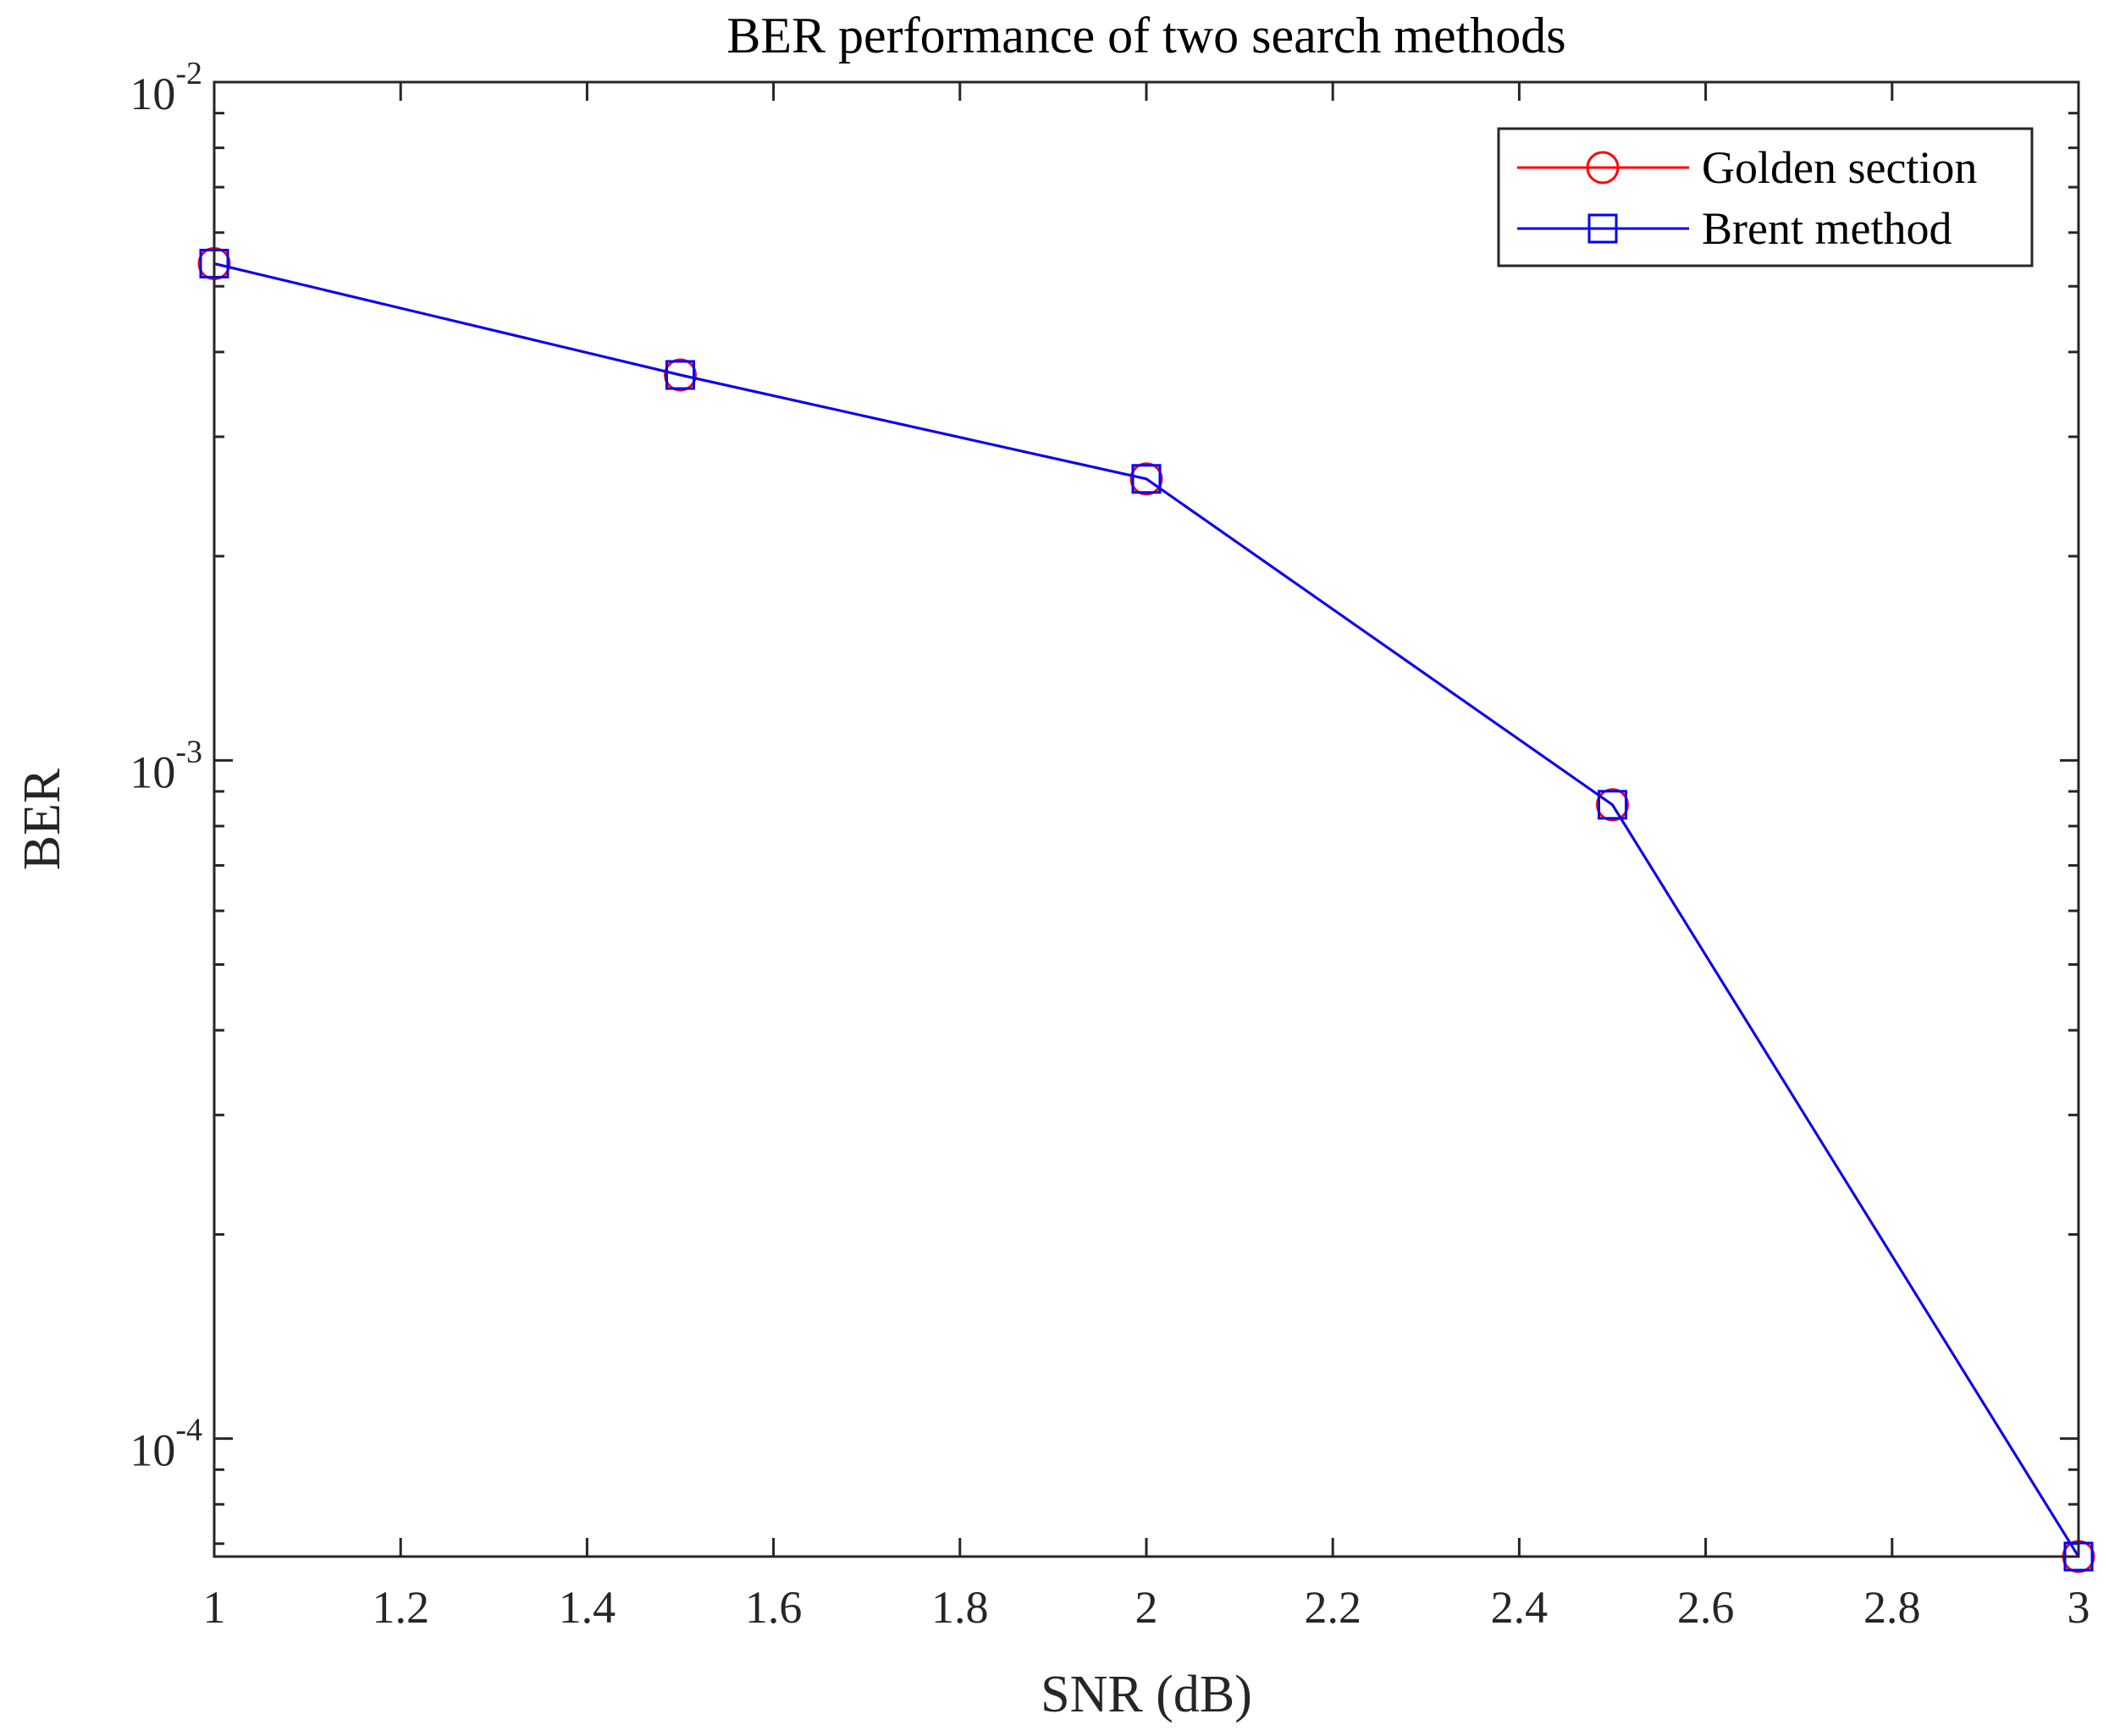 The image size is (2109, 1736). I want to click on x-tick-label: 2.2, so click(1332, 1607).